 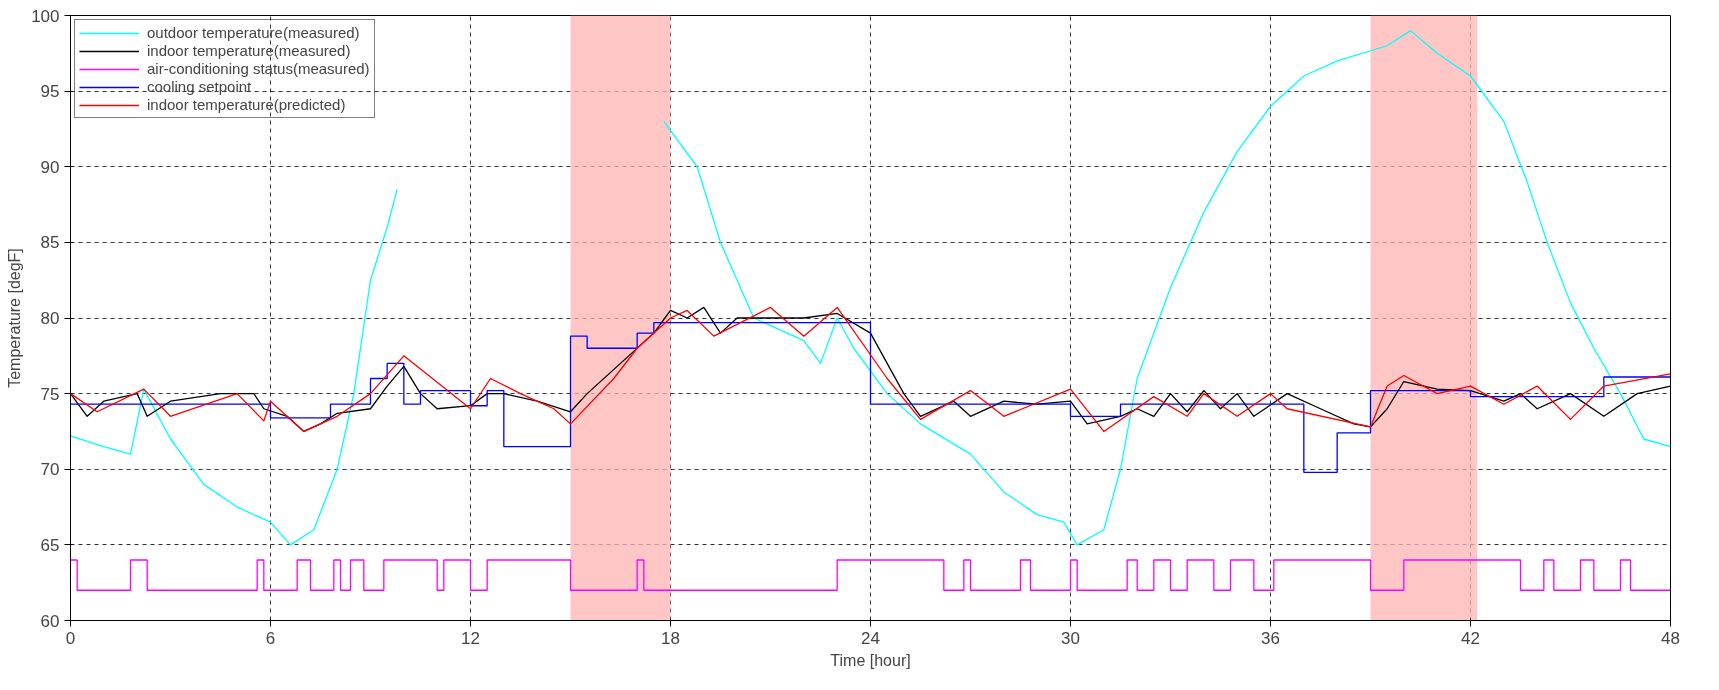 I want to click on y-axis-title: Temperature [degF], so click(x=15, y=318).